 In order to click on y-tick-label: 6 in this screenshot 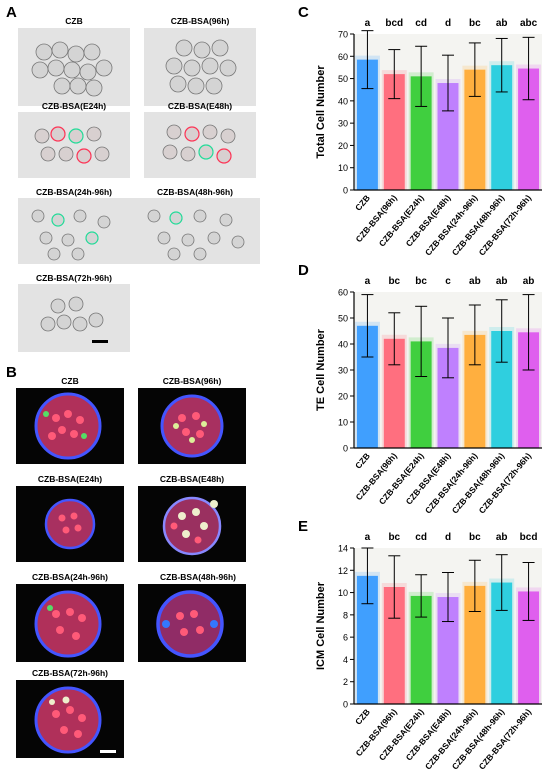, I will do `click(345, 638)`.